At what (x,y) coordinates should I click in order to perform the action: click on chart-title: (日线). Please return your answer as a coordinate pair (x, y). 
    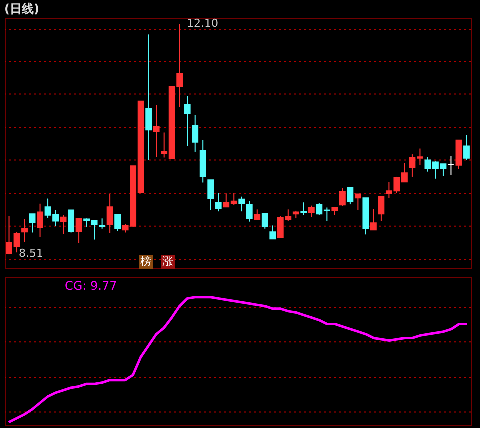
    Looking at the image, I should click on (22, 9).